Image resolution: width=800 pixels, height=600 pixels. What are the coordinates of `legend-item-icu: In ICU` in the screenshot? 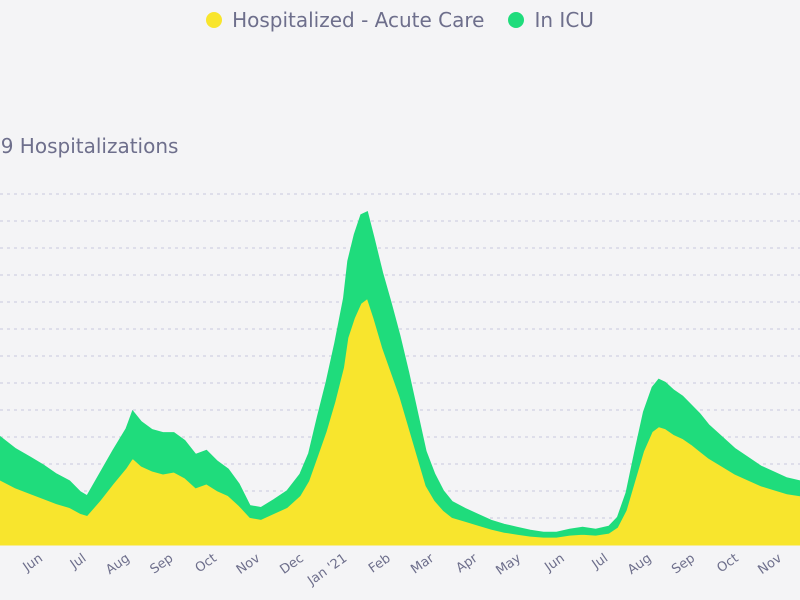 It's located at (551, 20).